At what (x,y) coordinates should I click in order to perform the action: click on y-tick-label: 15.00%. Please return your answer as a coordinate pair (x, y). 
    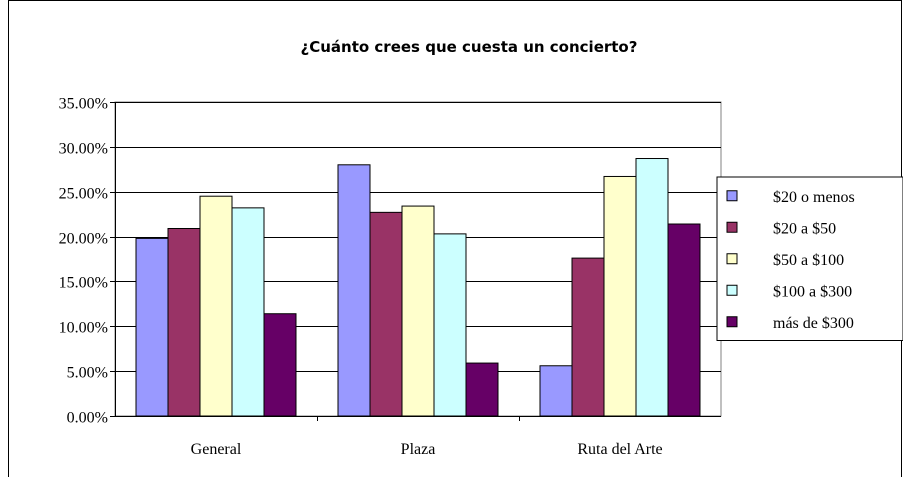
    Looking at the image, I should click on (83, 283).